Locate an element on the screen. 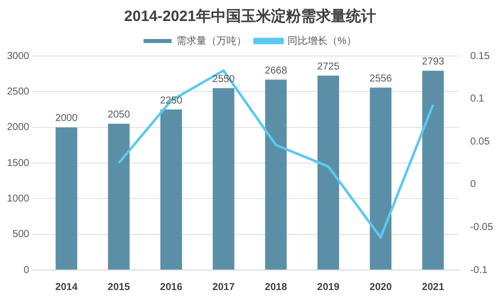 This screenshot has height=300, width=500. y2-tick-label: 0.05 is located at coordinates (480, 142).